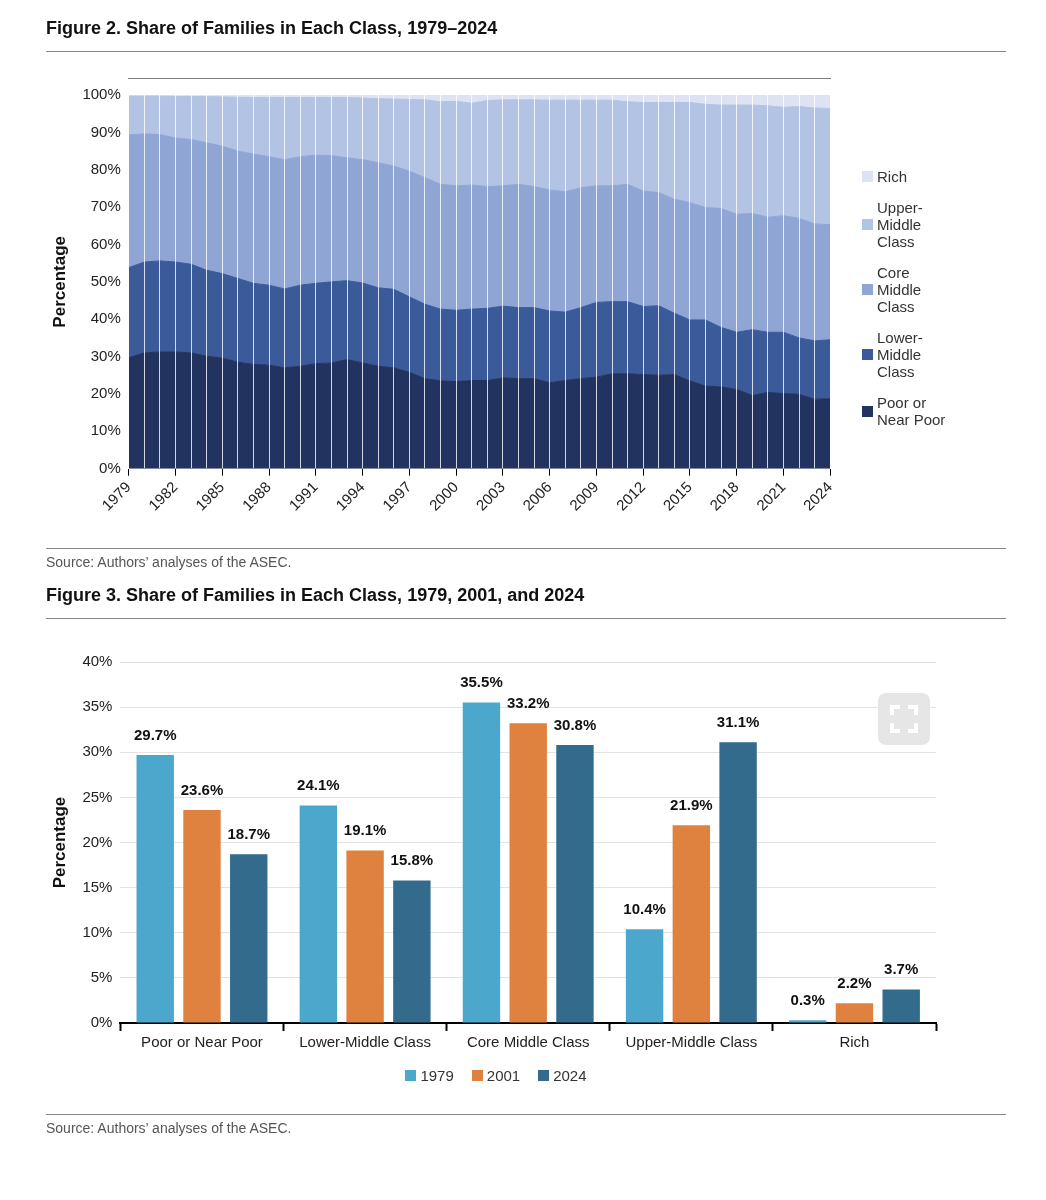  I want to click on chart-title: Figure 2. Share of Families in Each Class, 1979–2024, so click(272, 28).